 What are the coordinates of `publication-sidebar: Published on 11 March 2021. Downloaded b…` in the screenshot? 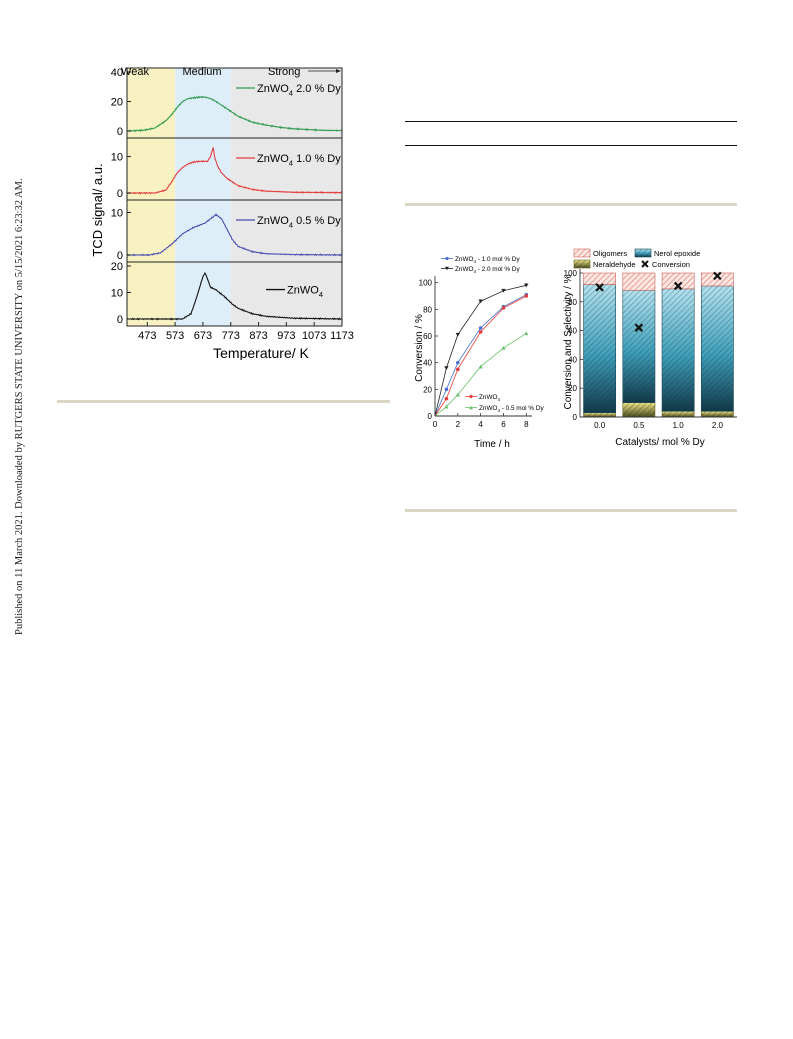 It's located at (15, 519).